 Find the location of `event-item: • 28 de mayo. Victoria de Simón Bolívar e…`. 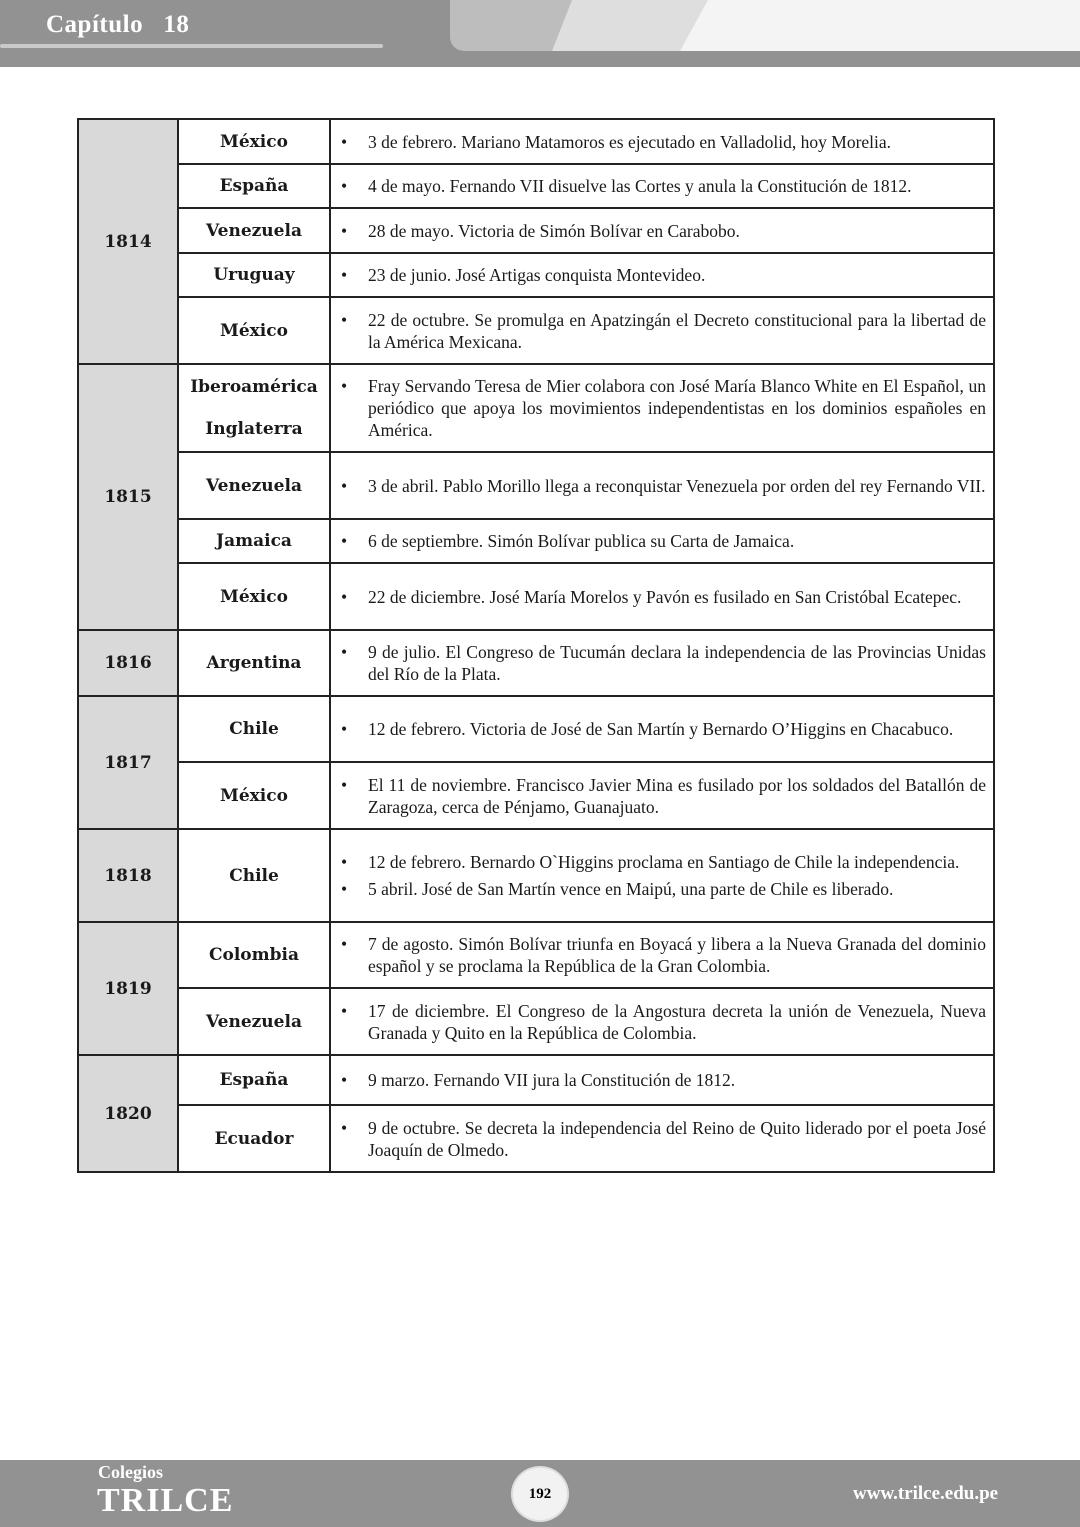

event-item: • 28 de mayo. Victoria de Simón Bolívar e… is located at coordinates (663, 231).